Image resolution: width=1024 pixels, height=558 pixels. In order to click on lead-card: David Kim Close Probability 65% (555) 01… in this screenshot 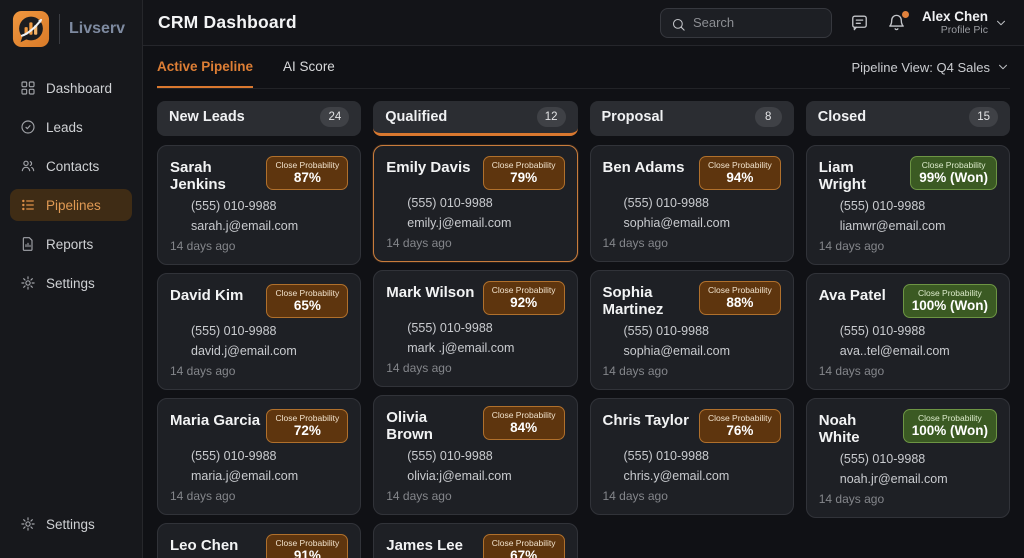, I will do `click(259, 331)`.